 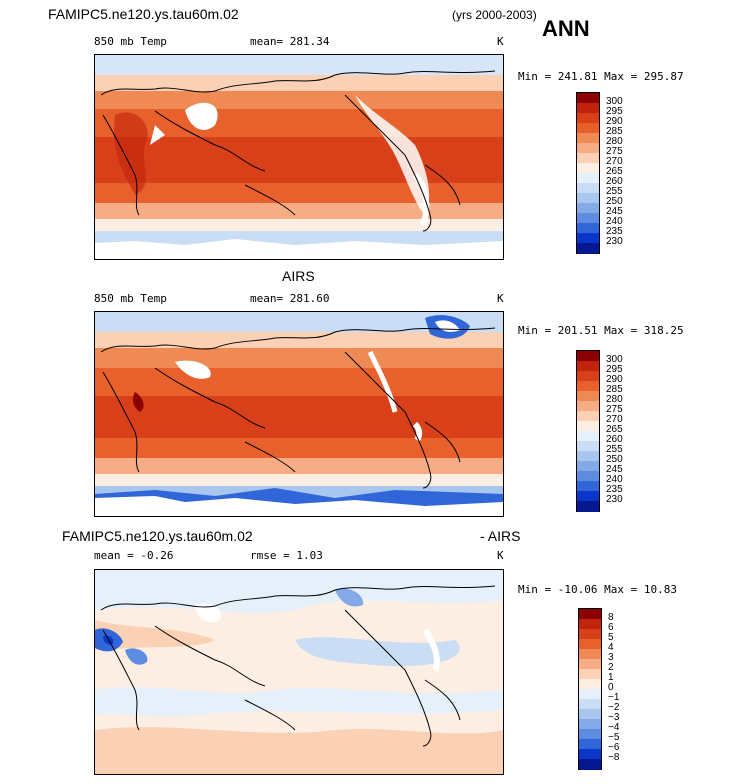 I want to click on model-title: FAMIPC5.ne120.ys.tau60m.02, so click(x=143, y=14).